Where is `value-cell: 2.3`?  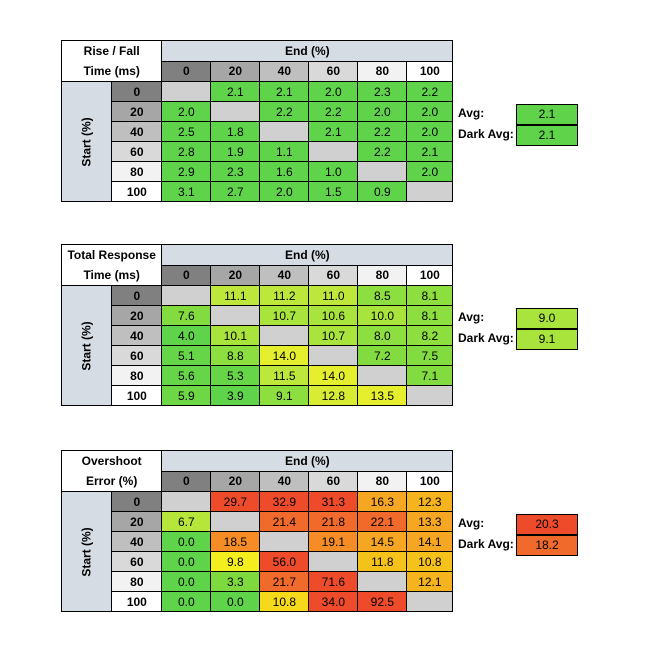
value-cell: 2.3 is located at coordinates (235, 171).